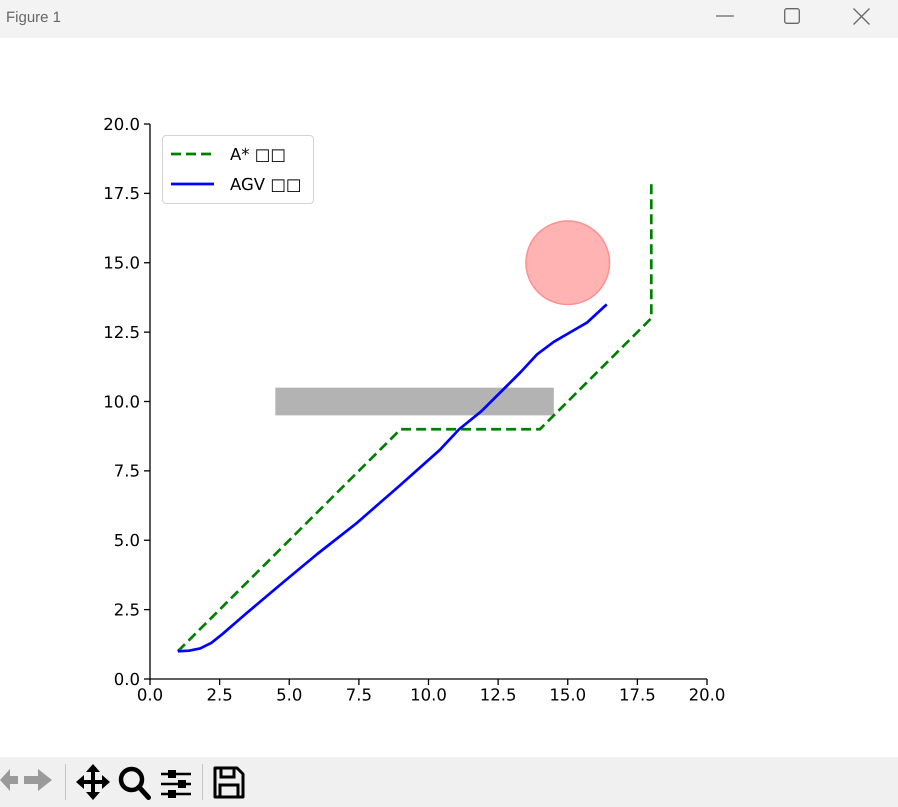 The image size is (898, 807). Describe the element at coordinates (567, 695) in the screenshot. I see `x-tick-label: 15.0` at that location.